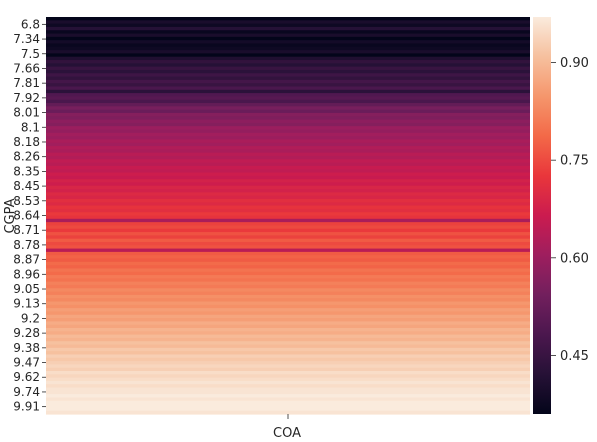 The image size is (597, 442). Describe the element at coordinates (26, 245) in the screenshot. I see `y-tick-label: 8.78` at that location.